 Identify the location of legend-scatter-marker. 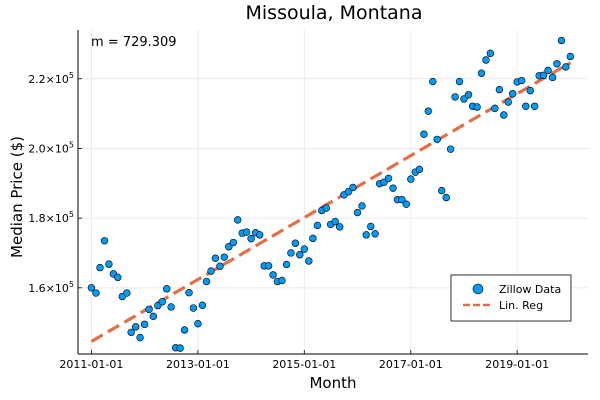
(478, 289).